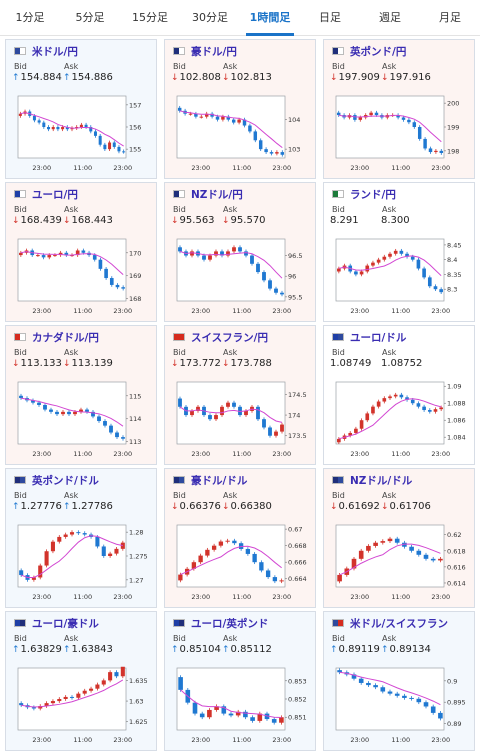  I want to click on price-chart: 170 169 168 23:00 11:00 23:00, so click(83, 276).